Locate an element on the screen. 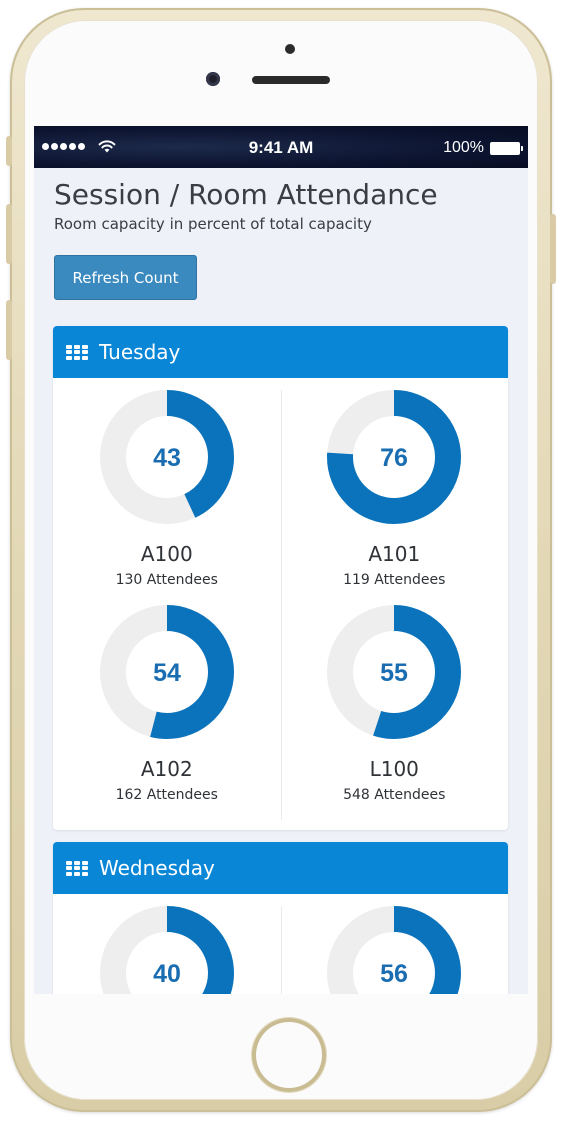 The height and width of the screenshot is (1125, 564). room-card-a101: 76 A101 119 Attendees is located at coordinates (395, 497).